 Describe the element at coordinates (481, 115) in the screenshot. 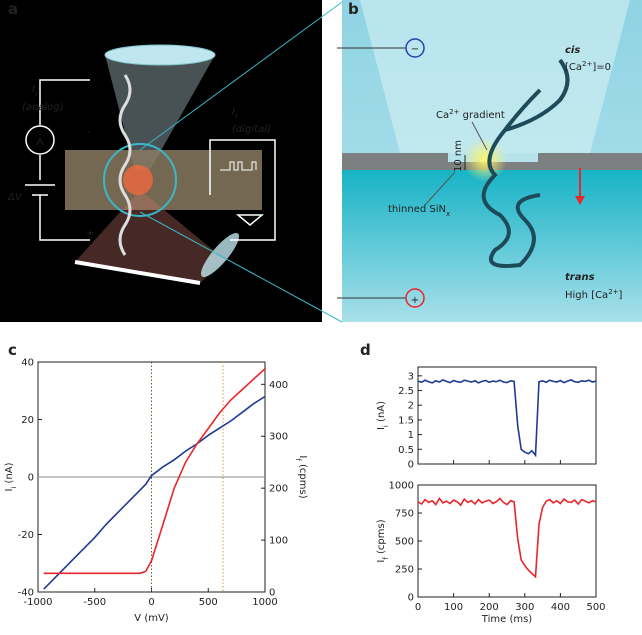

I see `gradient-part: gradient` at that location.